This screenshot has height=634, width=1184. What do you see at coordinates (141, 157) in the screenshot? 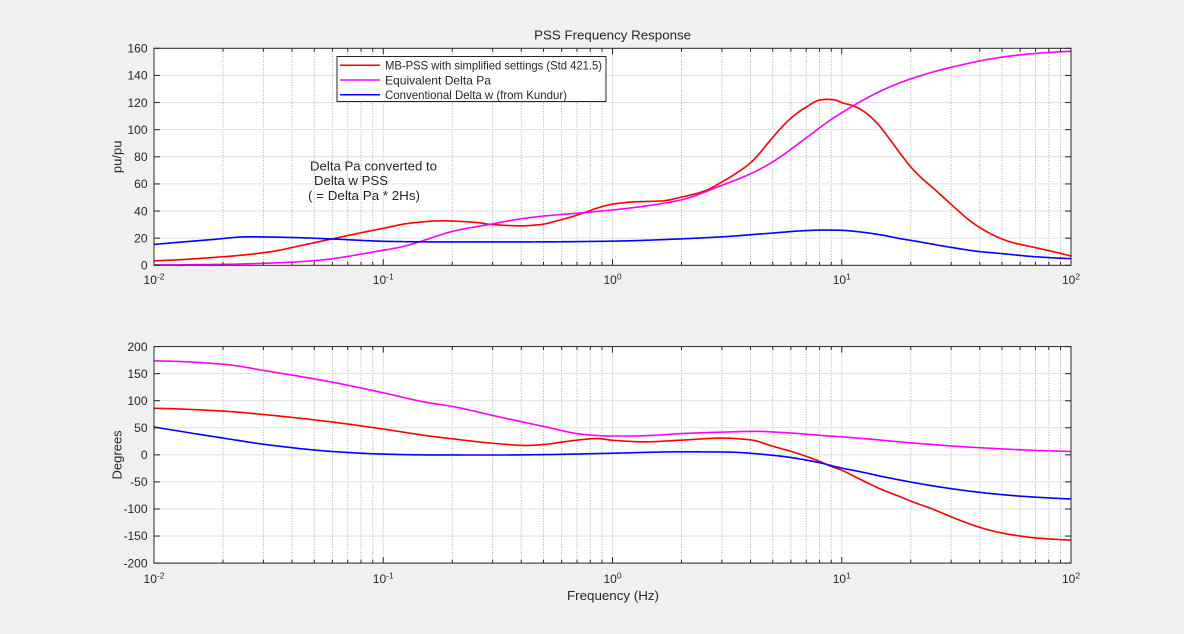
I see `svg-text: 80` at bounding box center [141, 157].